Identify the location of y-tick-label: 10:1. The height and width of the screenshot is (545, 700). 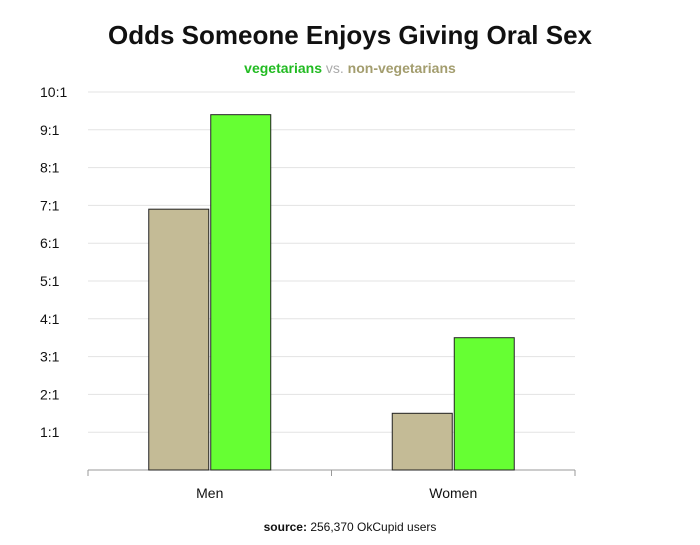
(53, 92).